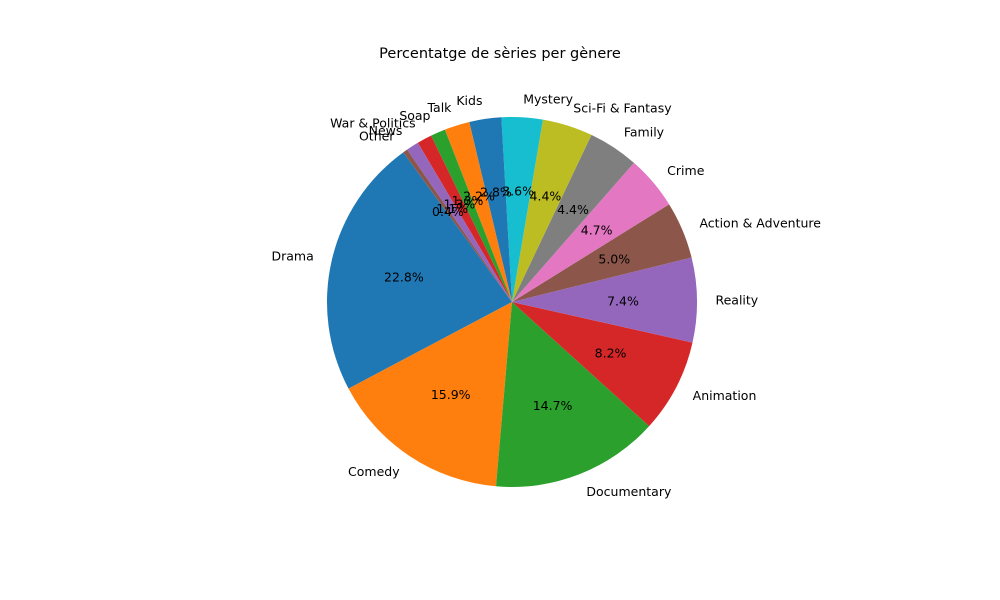  I want to click on pie-slice-soap, so click(471, 215).